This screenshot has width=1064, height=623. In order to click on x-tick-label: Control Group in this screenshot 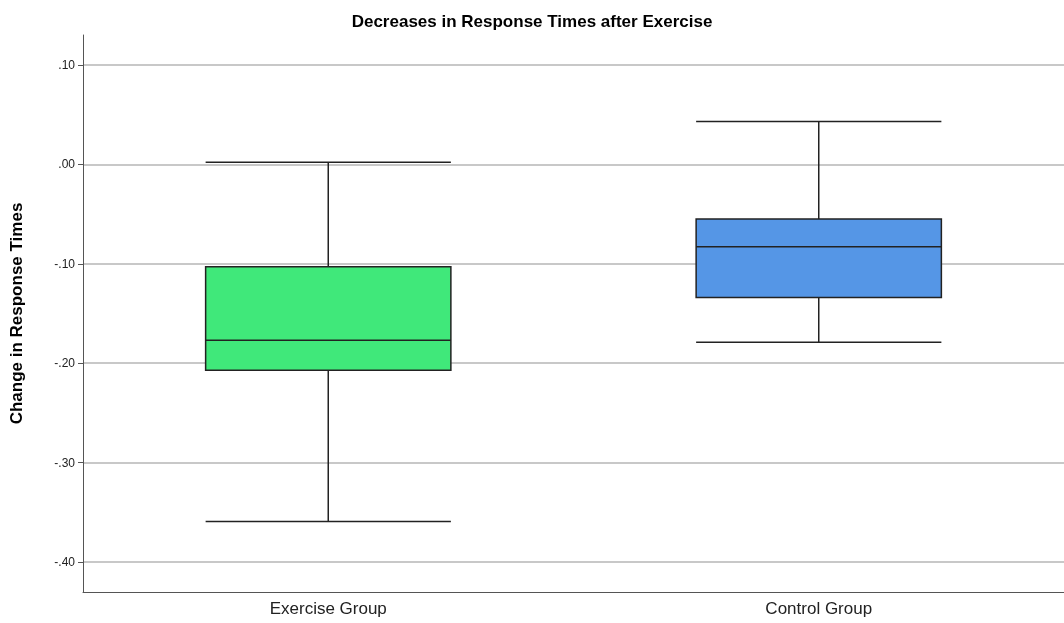, I will do `click(819, 608)`.